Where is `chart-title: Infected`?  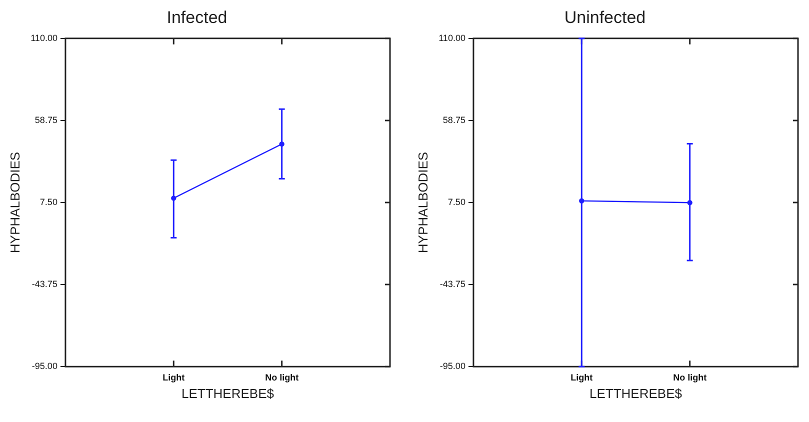 chart-title: Infected is located at coordinates (197, 17).